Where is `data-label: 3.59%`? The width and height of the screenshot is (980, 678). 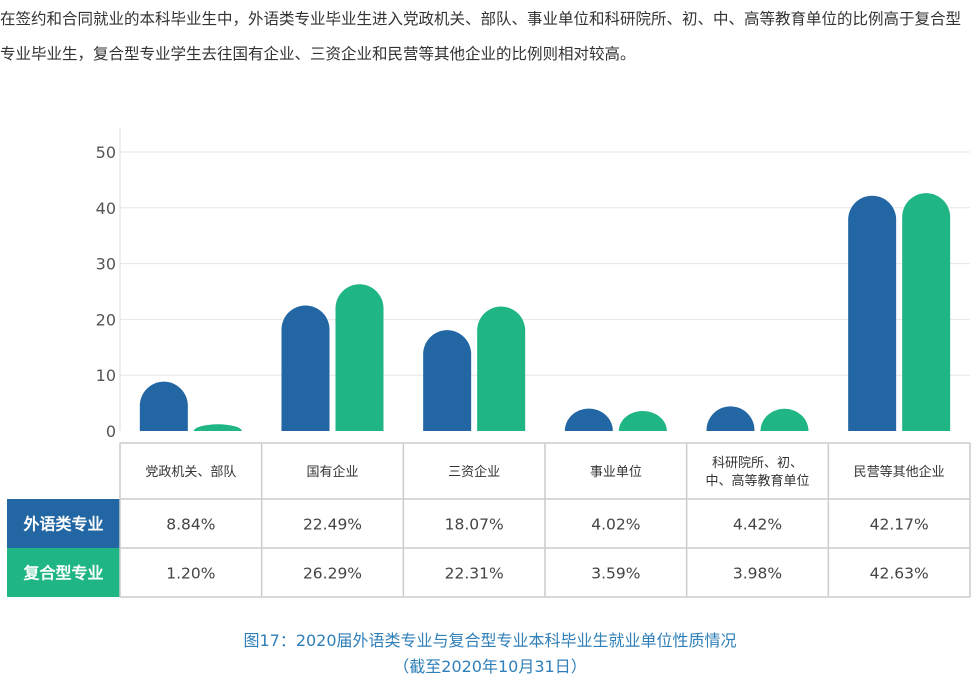
data-label: 3.59% is located at coordinates (615, 574).